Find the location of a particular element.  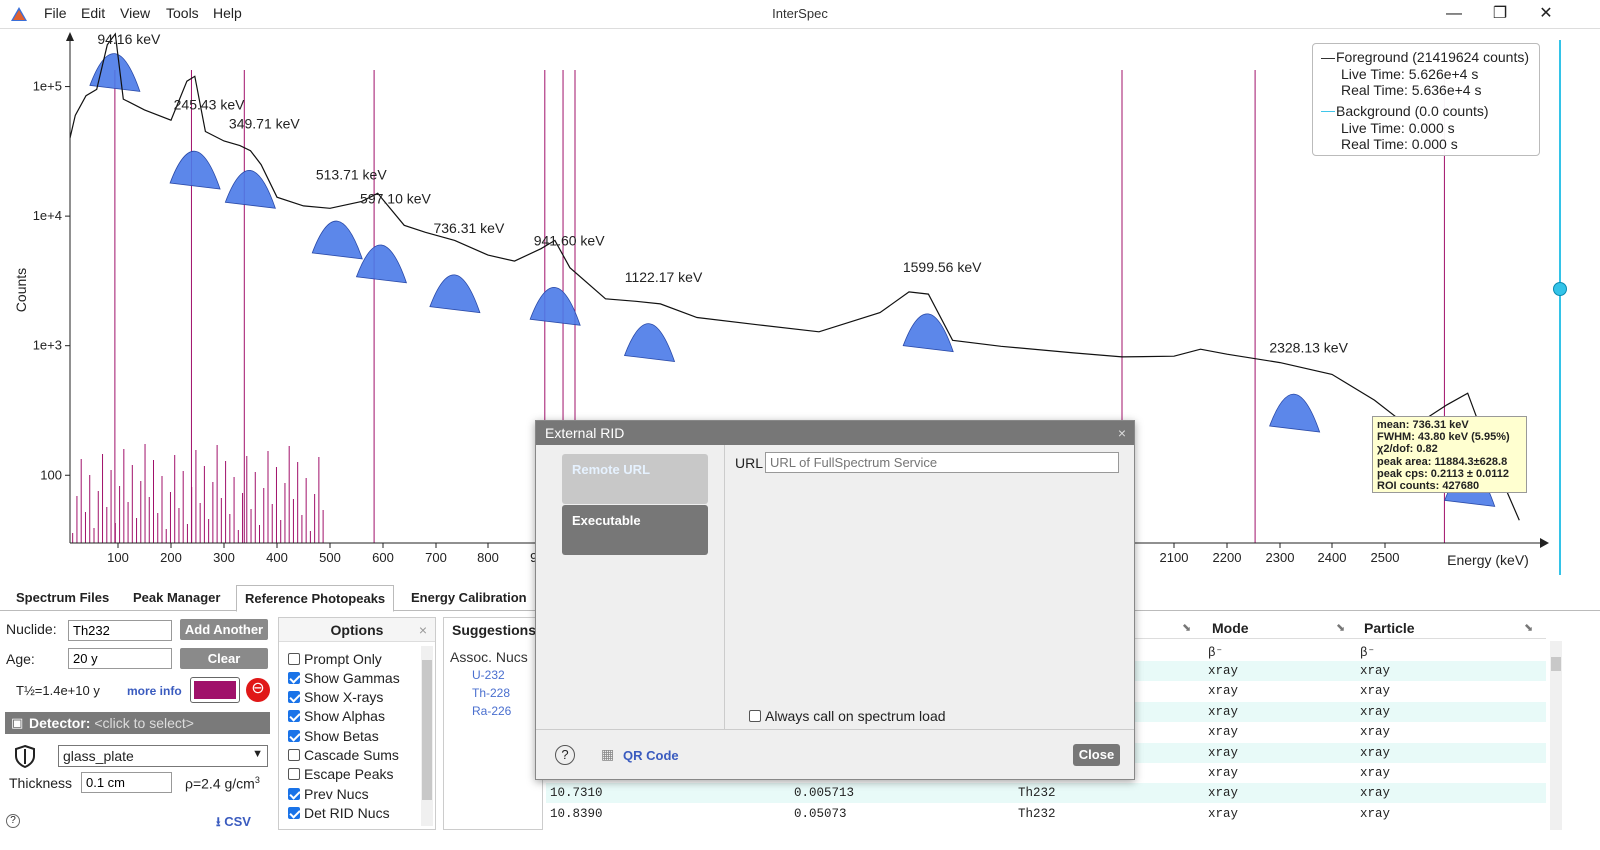

tab-spectrum-files: Spectrum Files is located at coordinates (63, 597).